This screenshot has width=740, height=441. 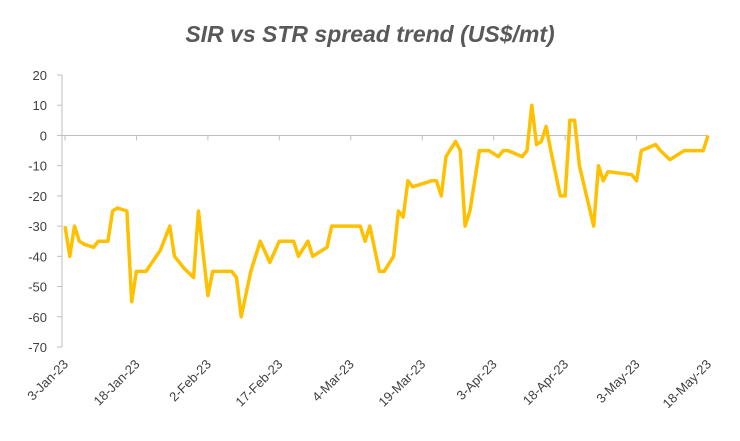 What do you see at coordinates (40, 105) in the screenshot?
I see `y-tick-label: 10` at bounding box center [40, 105].